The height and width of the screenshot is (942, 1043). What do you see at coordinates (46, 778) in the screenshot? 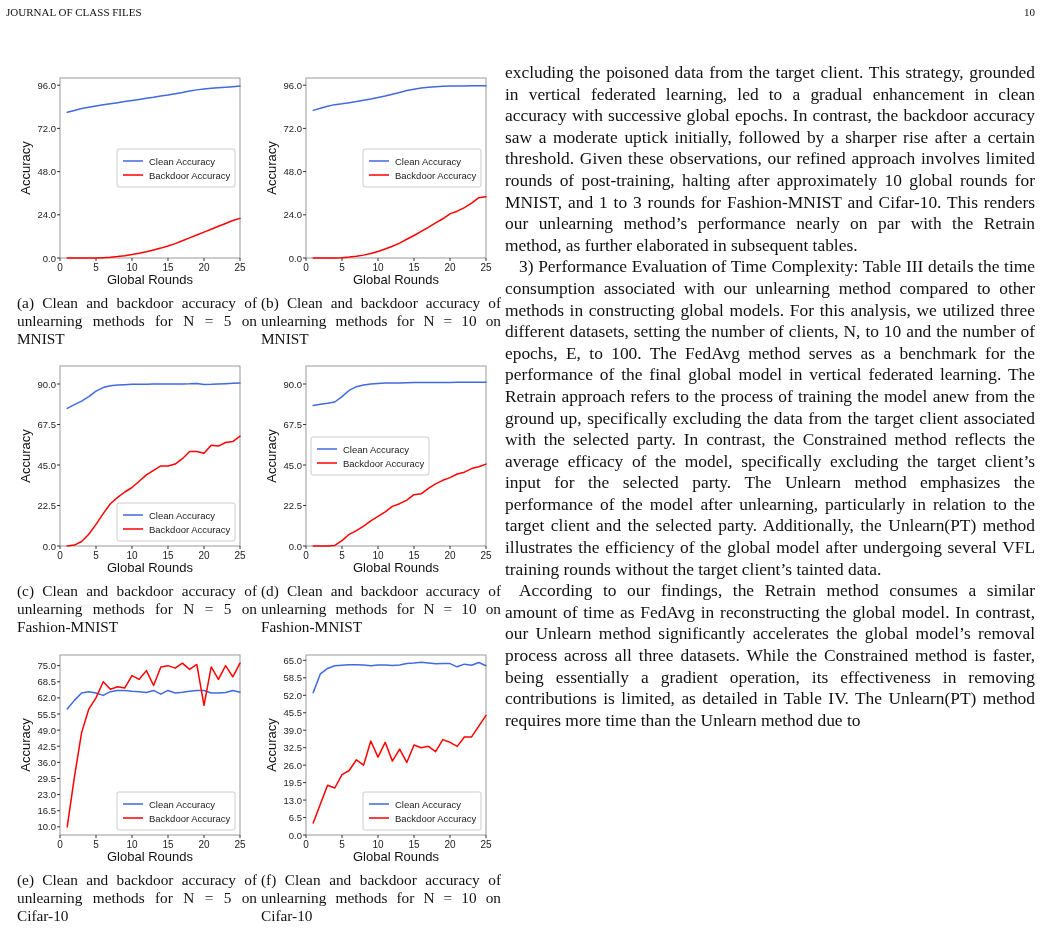
I see `y-tick-label: 29.5` at bounding box center [46, 778].